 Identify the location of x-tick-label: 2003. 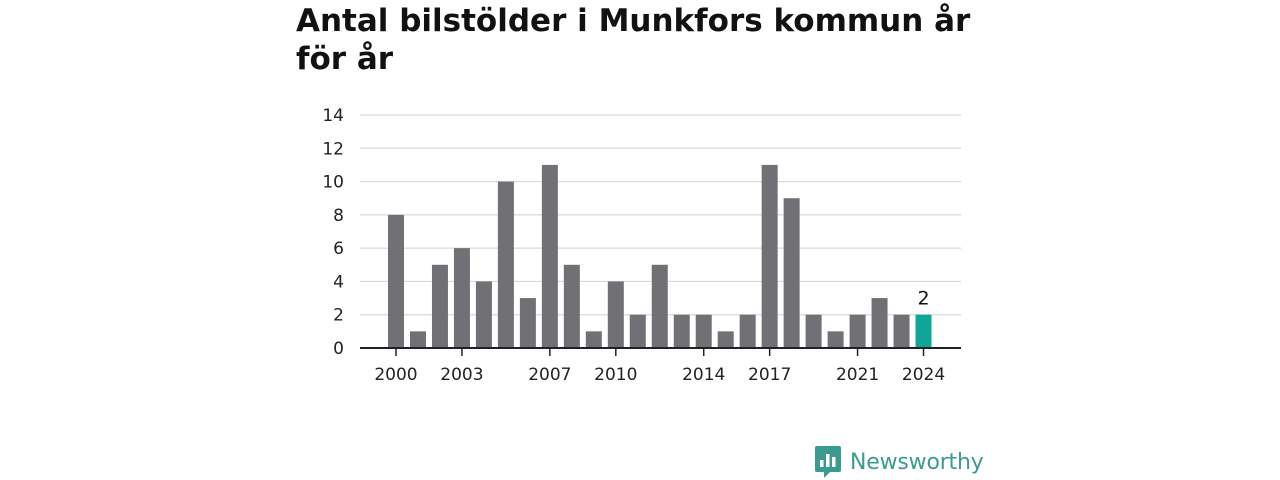
(461, 375).